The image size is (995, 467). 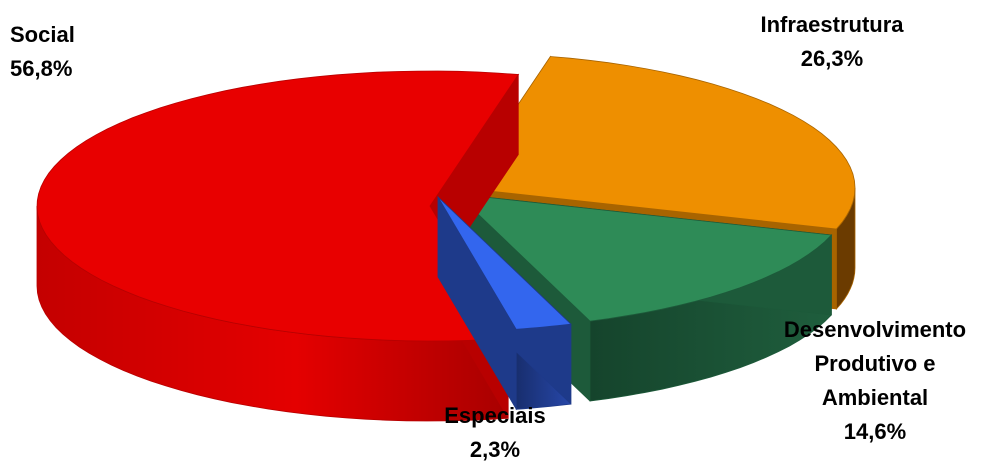 I want to click on slice-label-especiais: Especiais 2,3%, so click(x=495, y=433).